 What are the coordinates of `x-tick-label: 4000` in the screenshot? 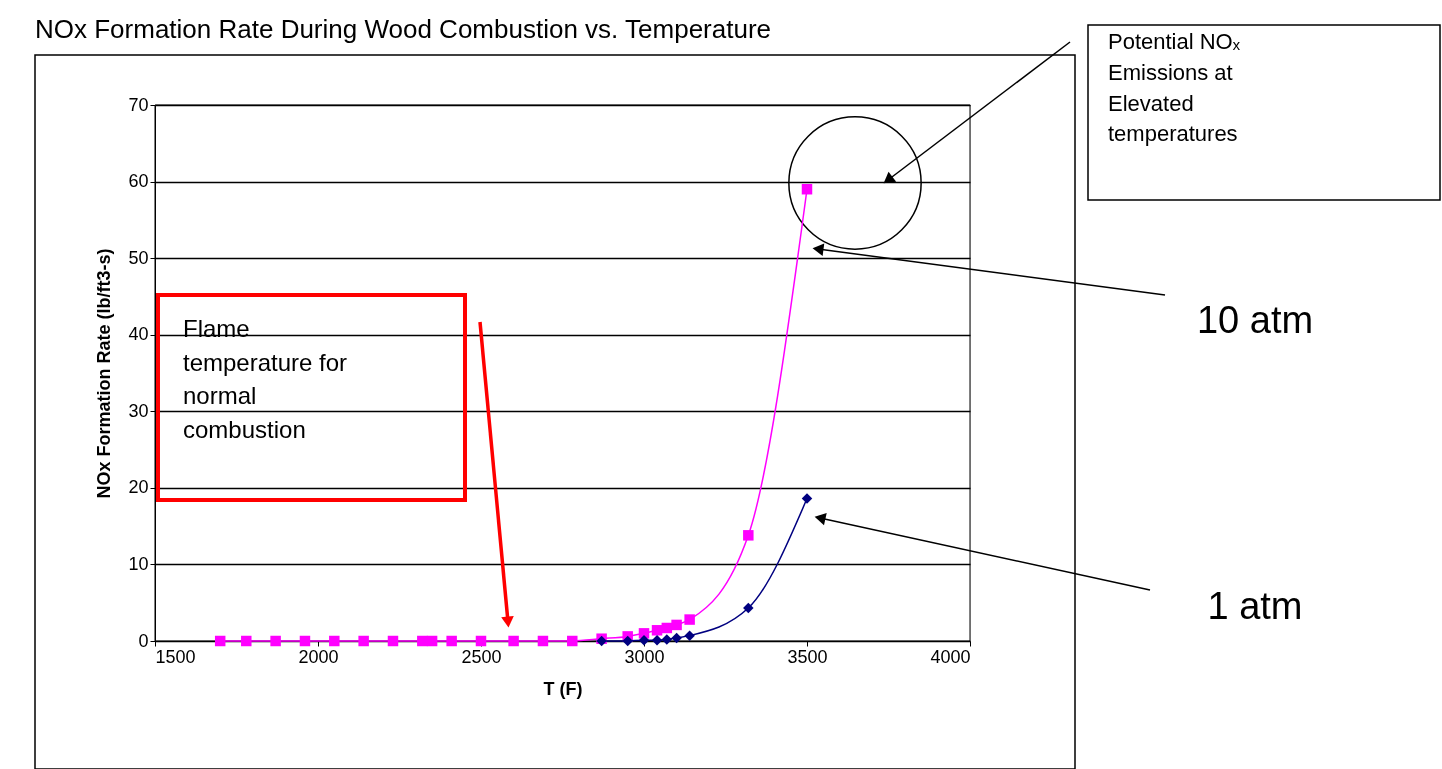 It's located at (950, 656).